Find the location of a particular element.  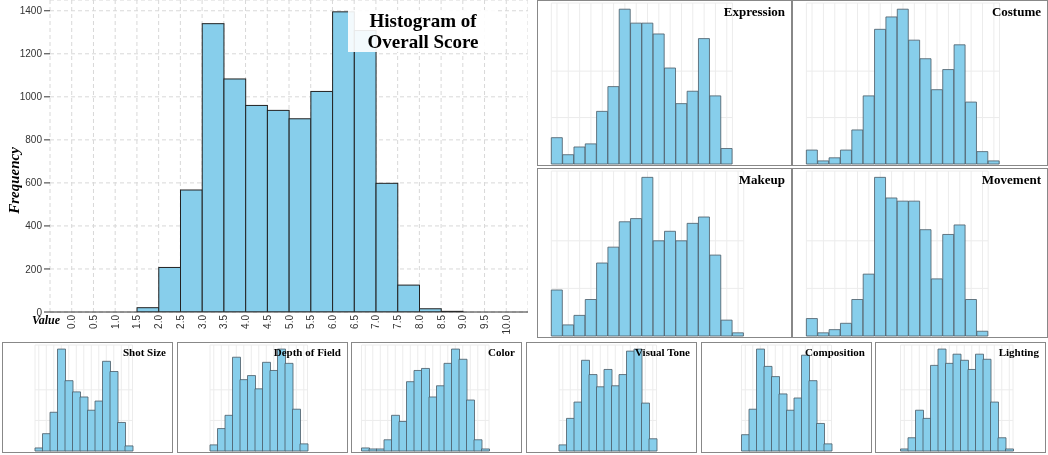

x-tick-label: 1.5 is located at coordinates (137, 321).